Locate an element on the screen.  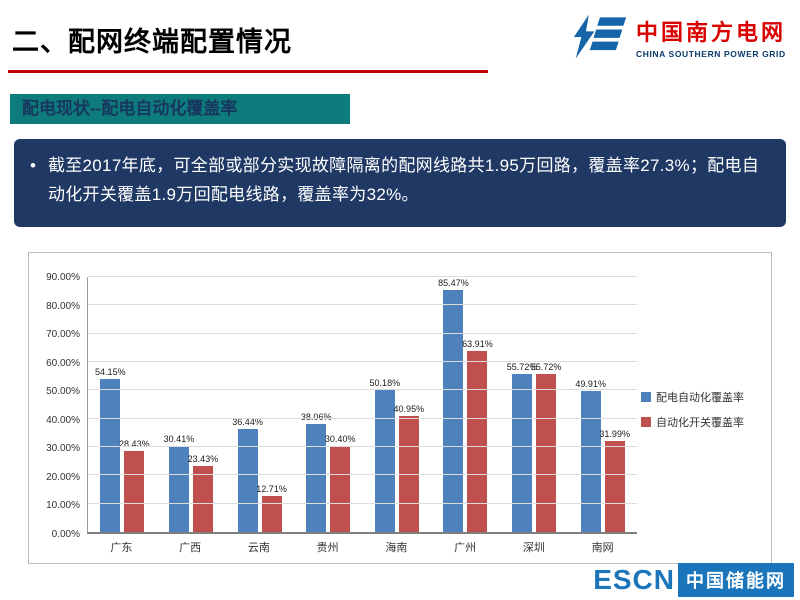
bar-group: 36.44% 12.71% is located at coordinates (259, 404).